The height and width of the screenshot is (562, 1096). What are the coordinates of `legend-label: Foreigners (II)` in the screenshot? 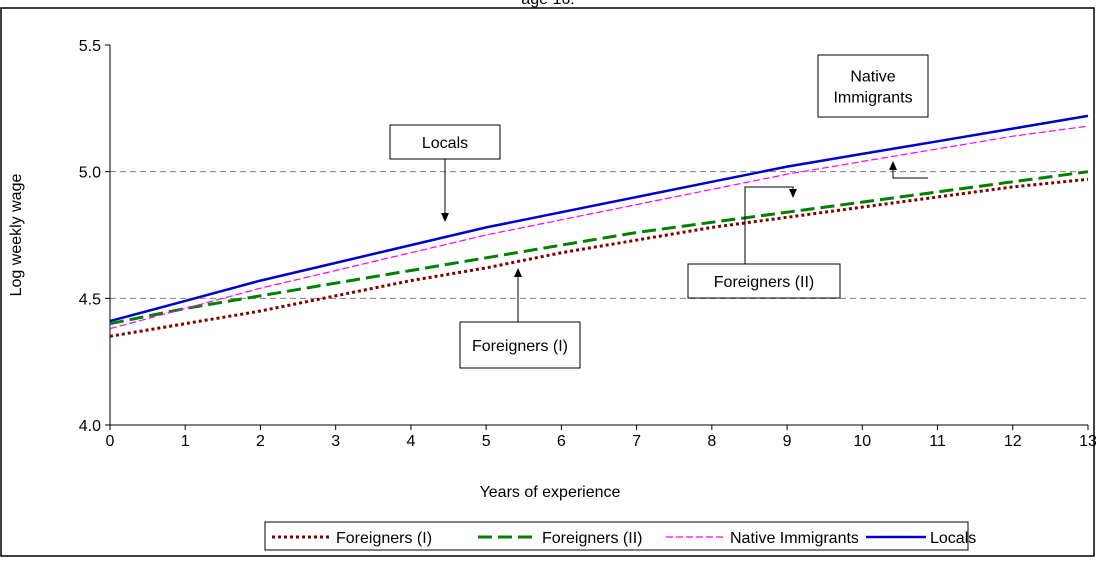 It's located at (592, 538).